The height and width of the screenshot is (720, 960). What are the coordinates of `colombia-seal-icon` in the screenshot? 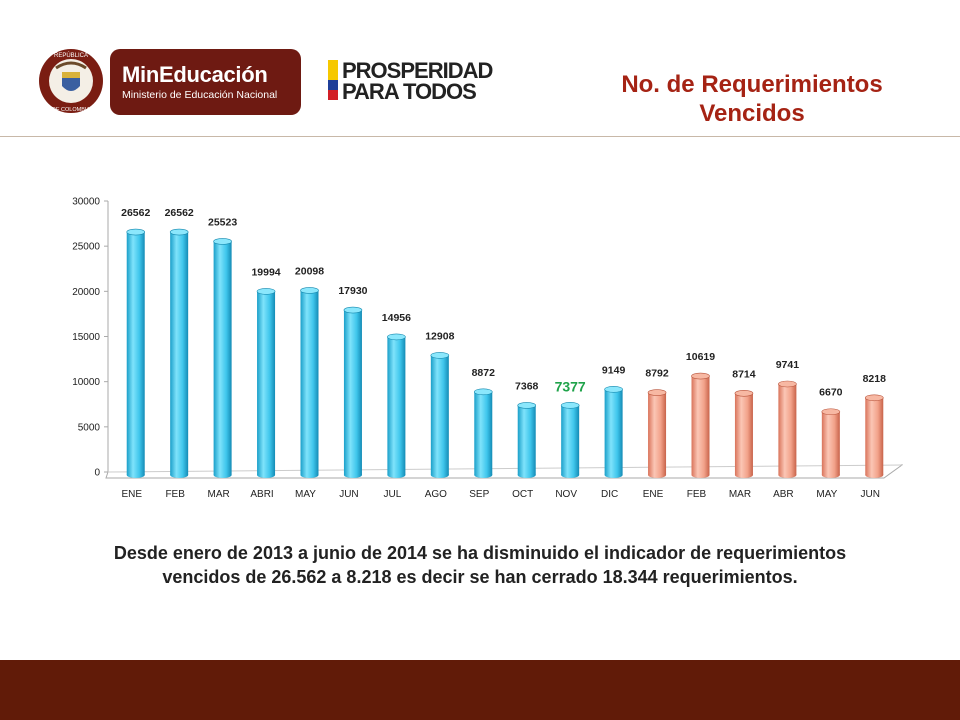 It's located at (71, 81).